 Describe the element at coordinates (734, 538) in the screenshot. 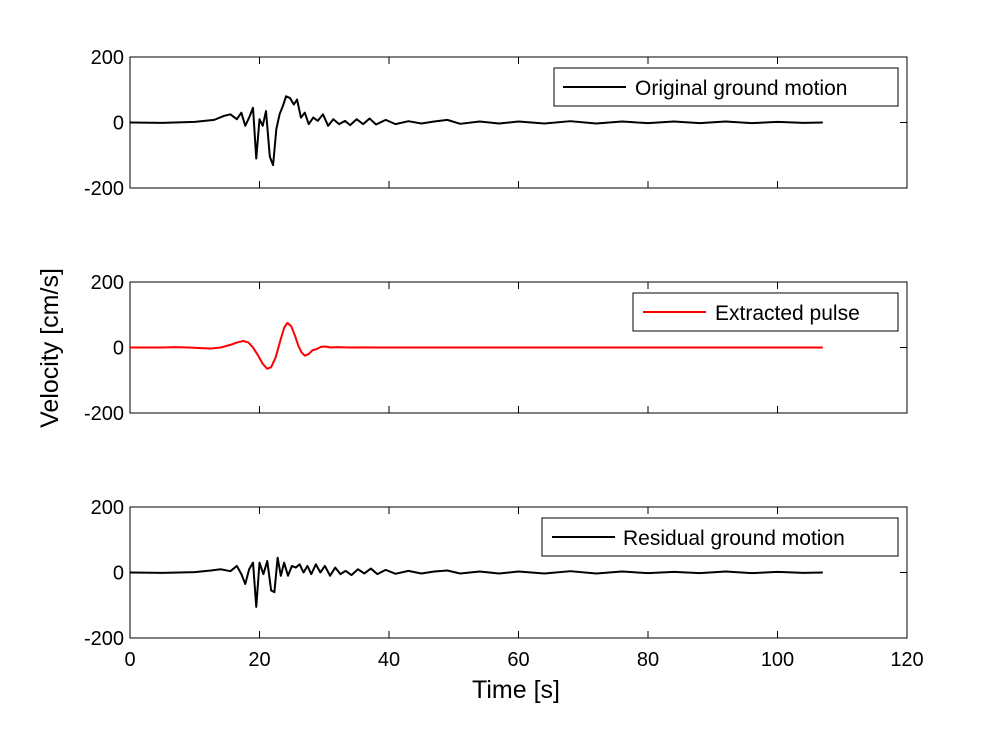

I see `legend-label: Residual ground motion` at that location.